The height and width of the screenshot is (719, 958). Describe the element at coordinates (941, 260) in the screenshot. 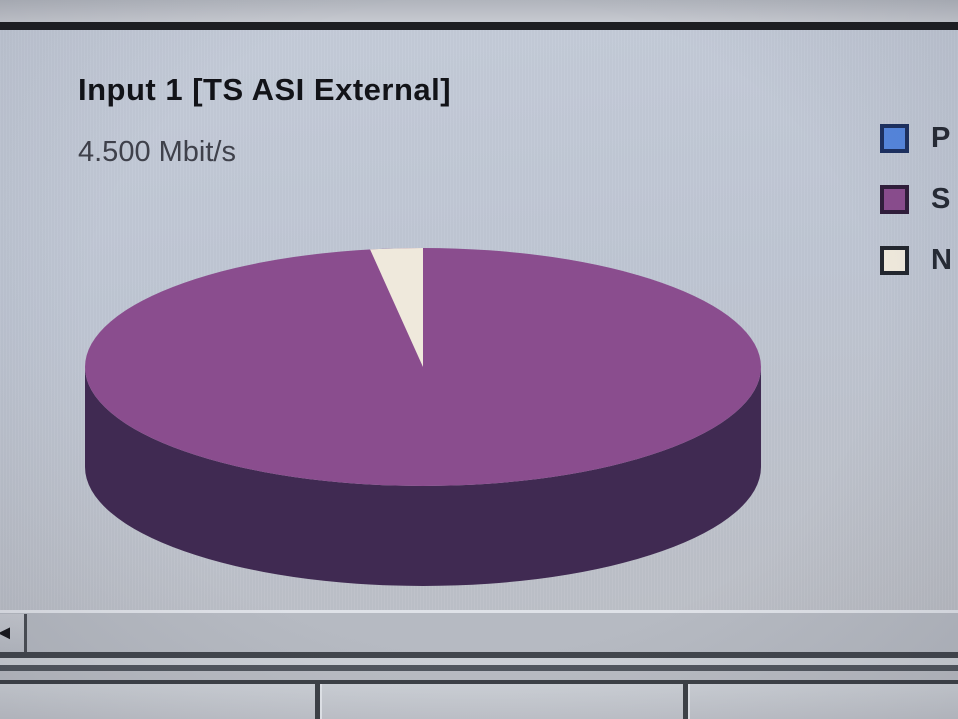

I see `legend-label-n: N` at that location.